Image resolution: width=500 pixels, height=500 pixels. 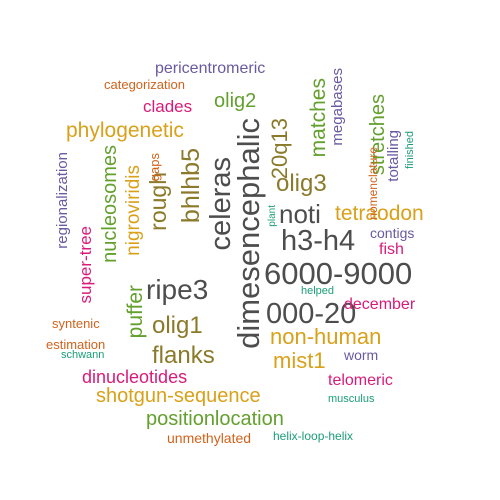 What do you see at coordinates (301, 183) in the screenshot?
I see `word-olig3: olig3` at bounding box center [301, 183].